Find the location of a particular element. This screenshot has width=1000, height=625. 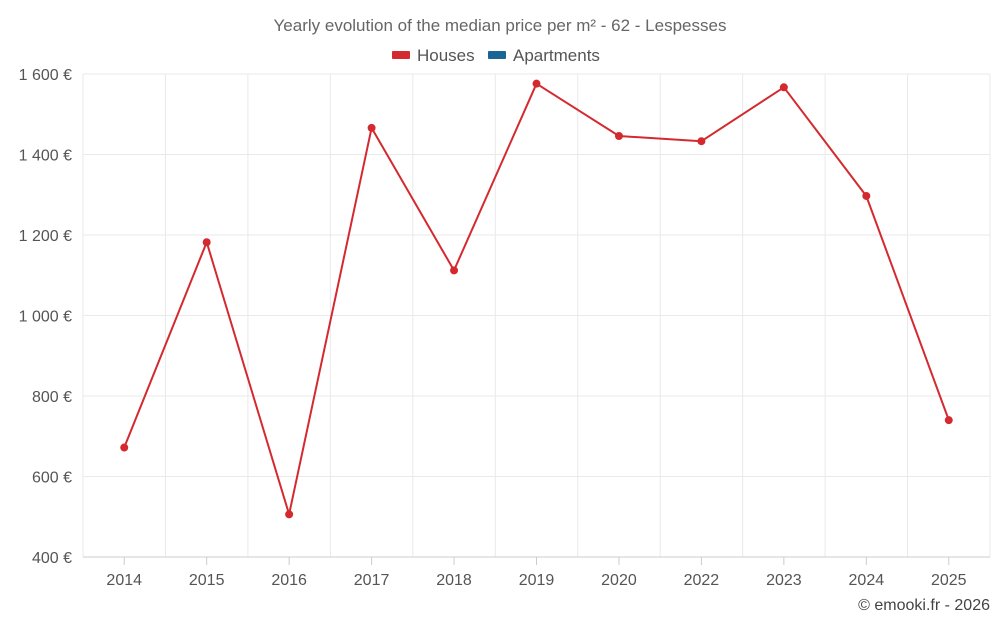

x-tick-label: 2022 is located at coordinates (702, 580).